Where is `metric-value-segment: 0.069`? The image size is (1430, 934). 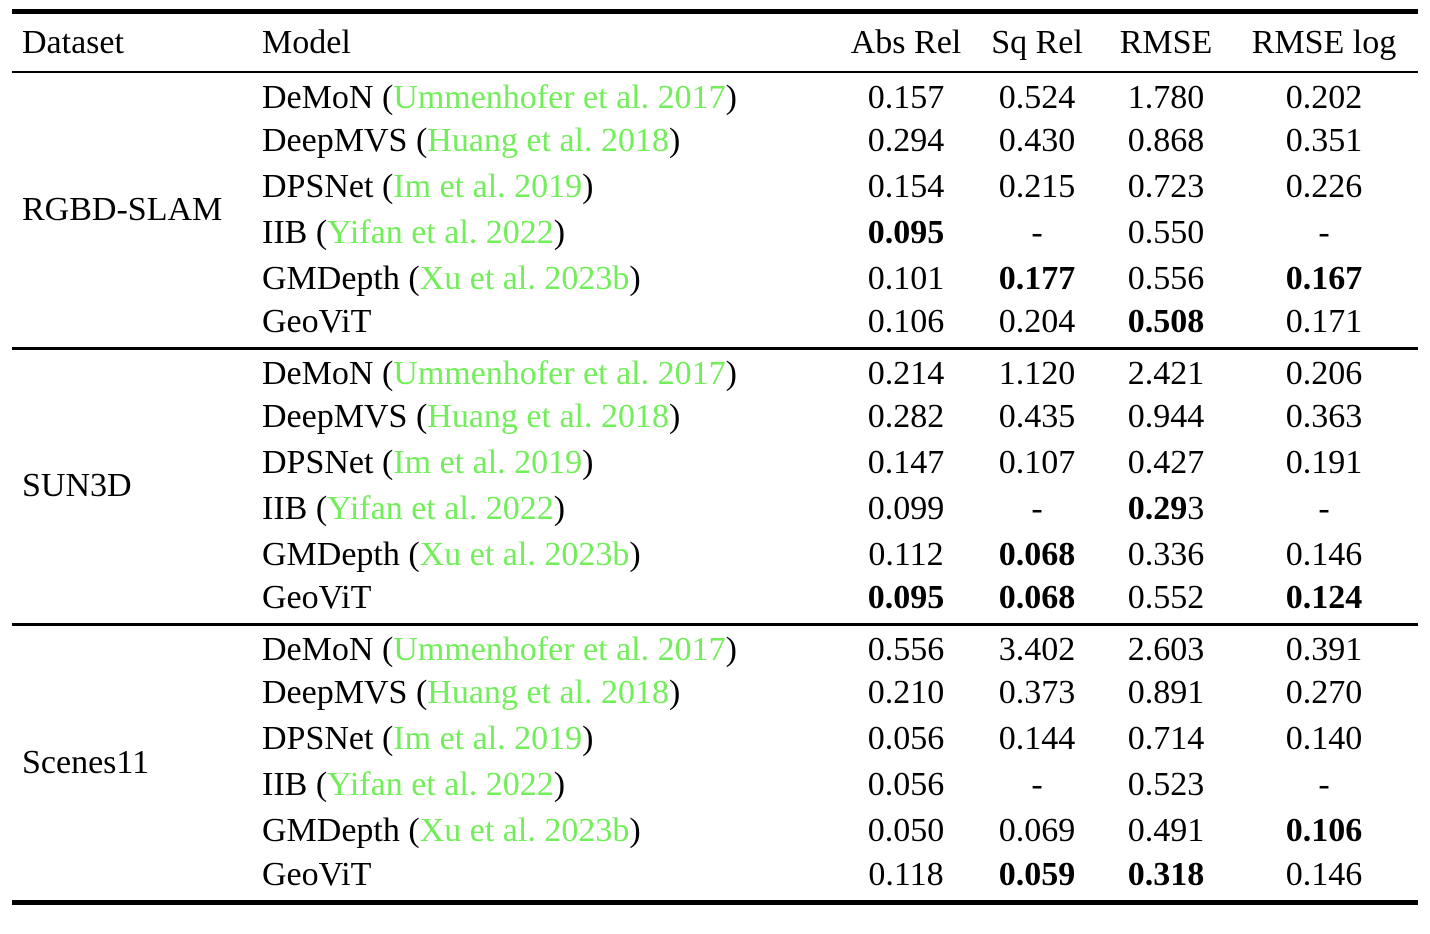
metric-value-segment: 0.069 is located at coordinates (1037, 830).